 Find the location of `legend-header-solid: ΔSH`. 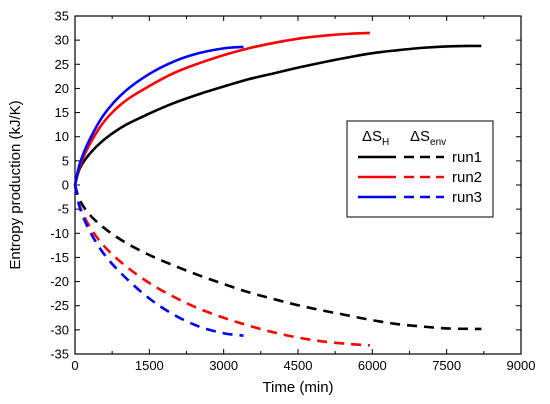

legend-header-solid: ΔSH is located at coordinates (375, 138).